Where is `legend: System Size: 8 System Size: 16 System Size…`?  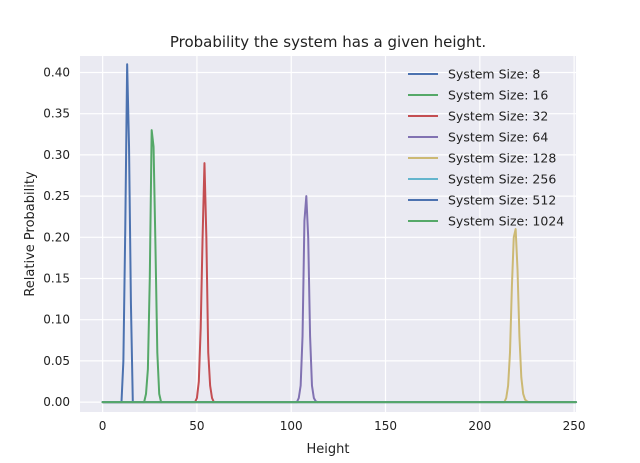
legend: System Size: 8 System Size: 16 System Size… is located at coordinates (486, 148).